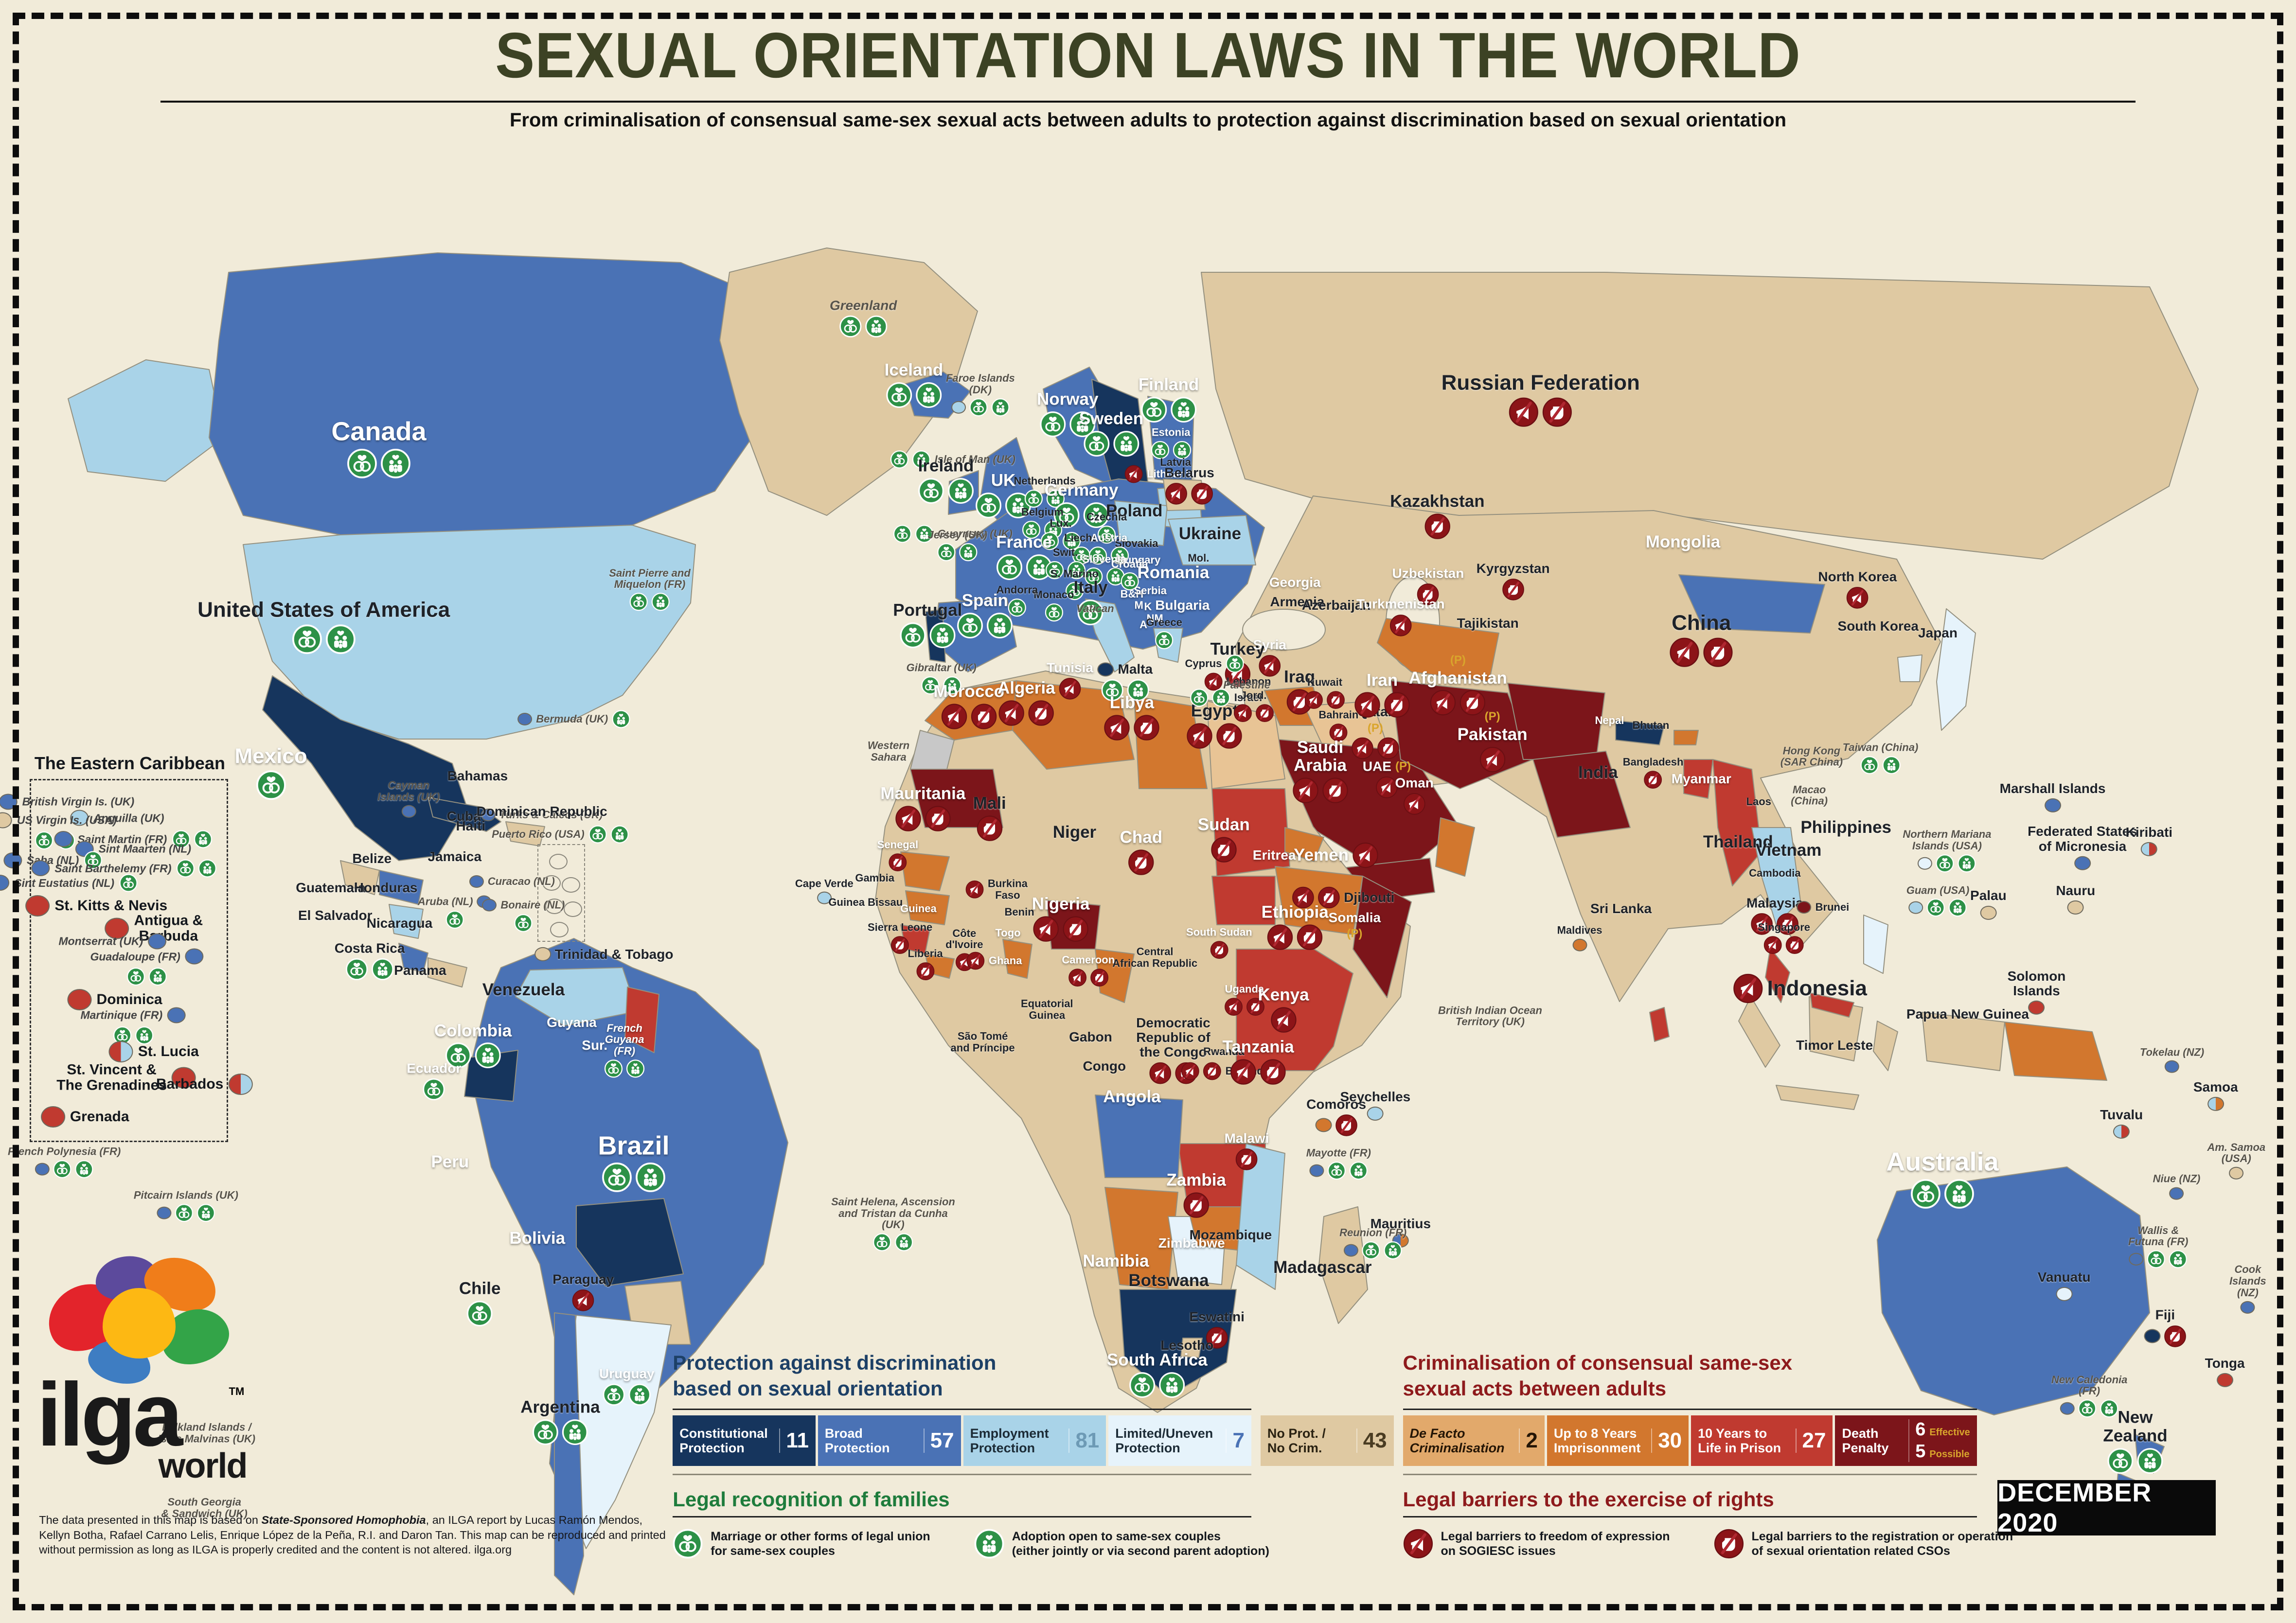 The height and width of the screenshot is (1623, 2296). What do you see at coordinates (1164, 633) in the screenshot?
I see `map-label-greece: Greece` at bounding box center [1164, 633].